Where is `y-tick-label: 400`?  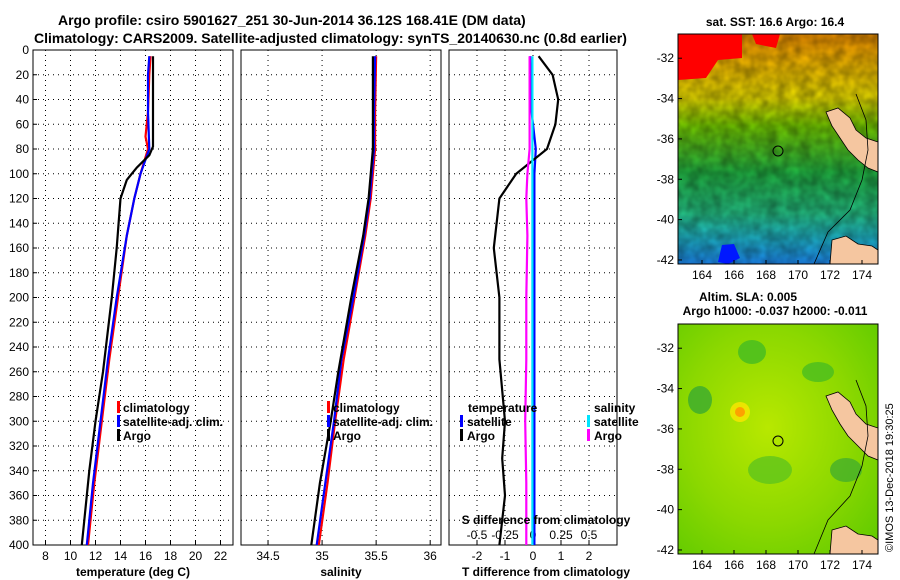 y-tick-label: 400 is located at coordinates (19, 545).